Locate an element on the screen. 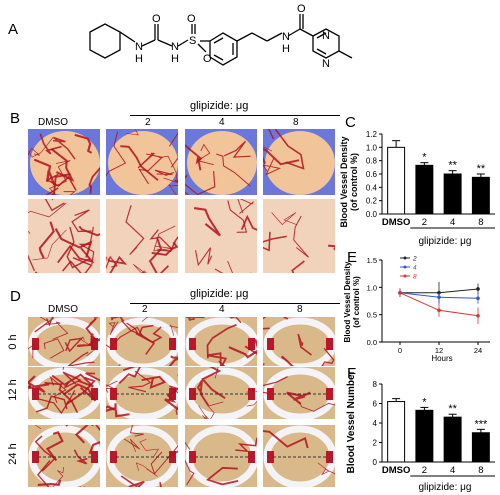 This screenshot has height=495, width=500. chart-e-x-tick-label: 24 is located at coordinates (478, 350).